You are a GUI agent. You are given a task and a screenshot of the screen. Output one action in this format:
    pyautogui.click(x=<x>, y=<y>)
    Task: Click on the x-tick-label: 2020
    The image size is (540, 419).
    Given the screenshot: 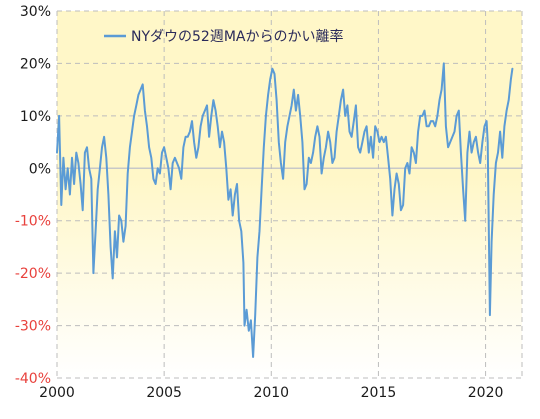 What is the action you would take?
    pyautogui.click(x=486, y=393)
    